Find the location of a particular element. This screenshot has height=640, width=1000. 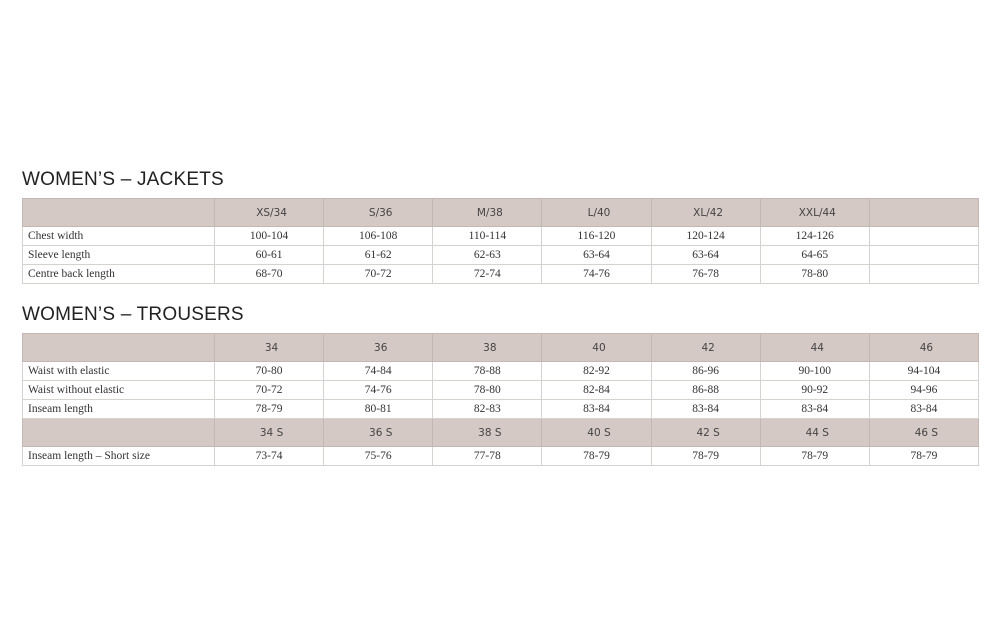

size-header-cell: XXL/44 is located at coordinates (814, 212).